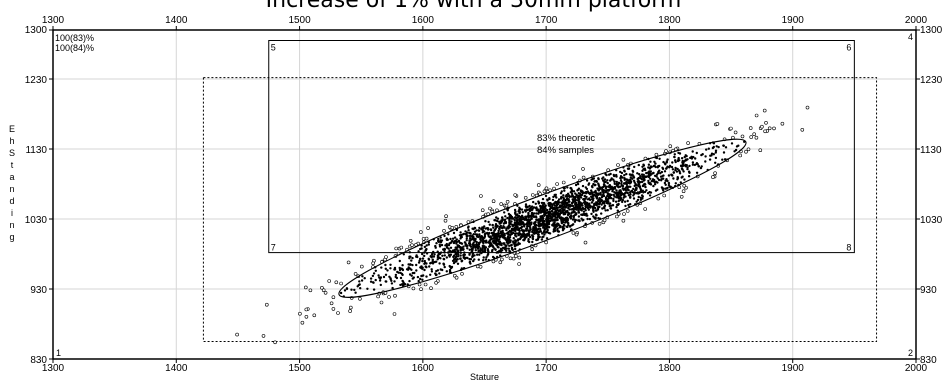  I want to click on chart-title: Increase of 1% with a 30mm platform, so click(473, 6).